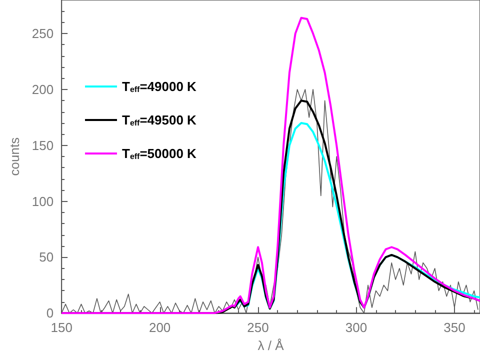 The width and height of the screenshot is (480, 357). Describe the element at coordinates (43, 89) in the screenshot. I see `y-tick-label: 200` at that location.